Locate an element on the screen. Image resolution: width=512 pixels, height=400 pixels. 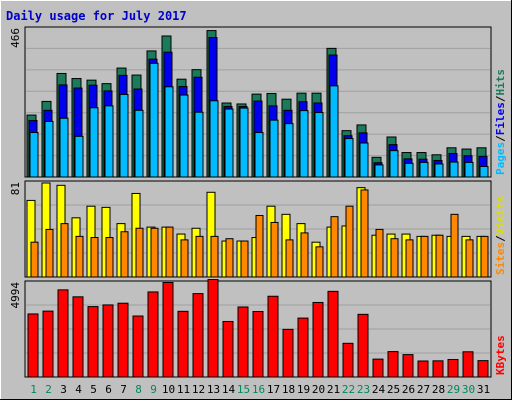
x-tick-label: 8 is located at coordinates (138, 389).